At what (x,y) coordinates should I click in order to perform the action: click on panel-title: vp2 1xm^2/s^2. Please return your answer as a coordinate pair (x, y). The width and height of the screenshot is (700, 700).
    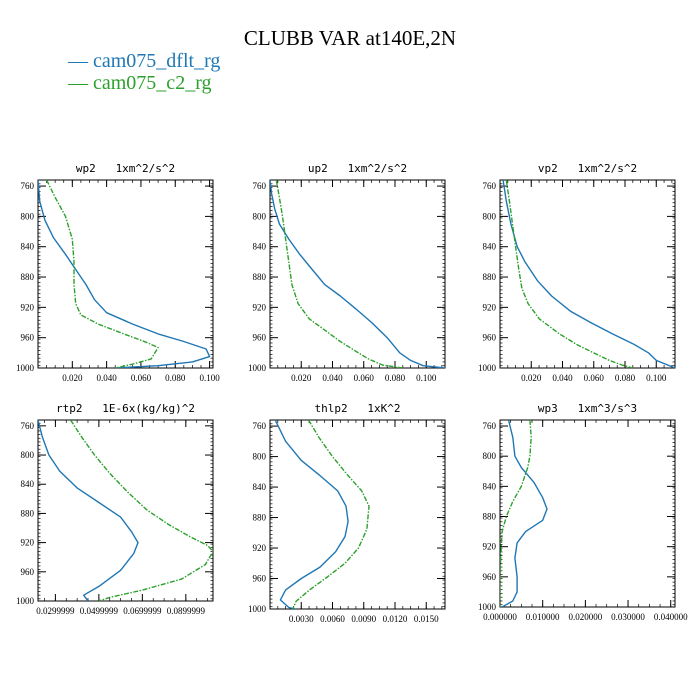
    Looking at the image, I should click on (587, 168).